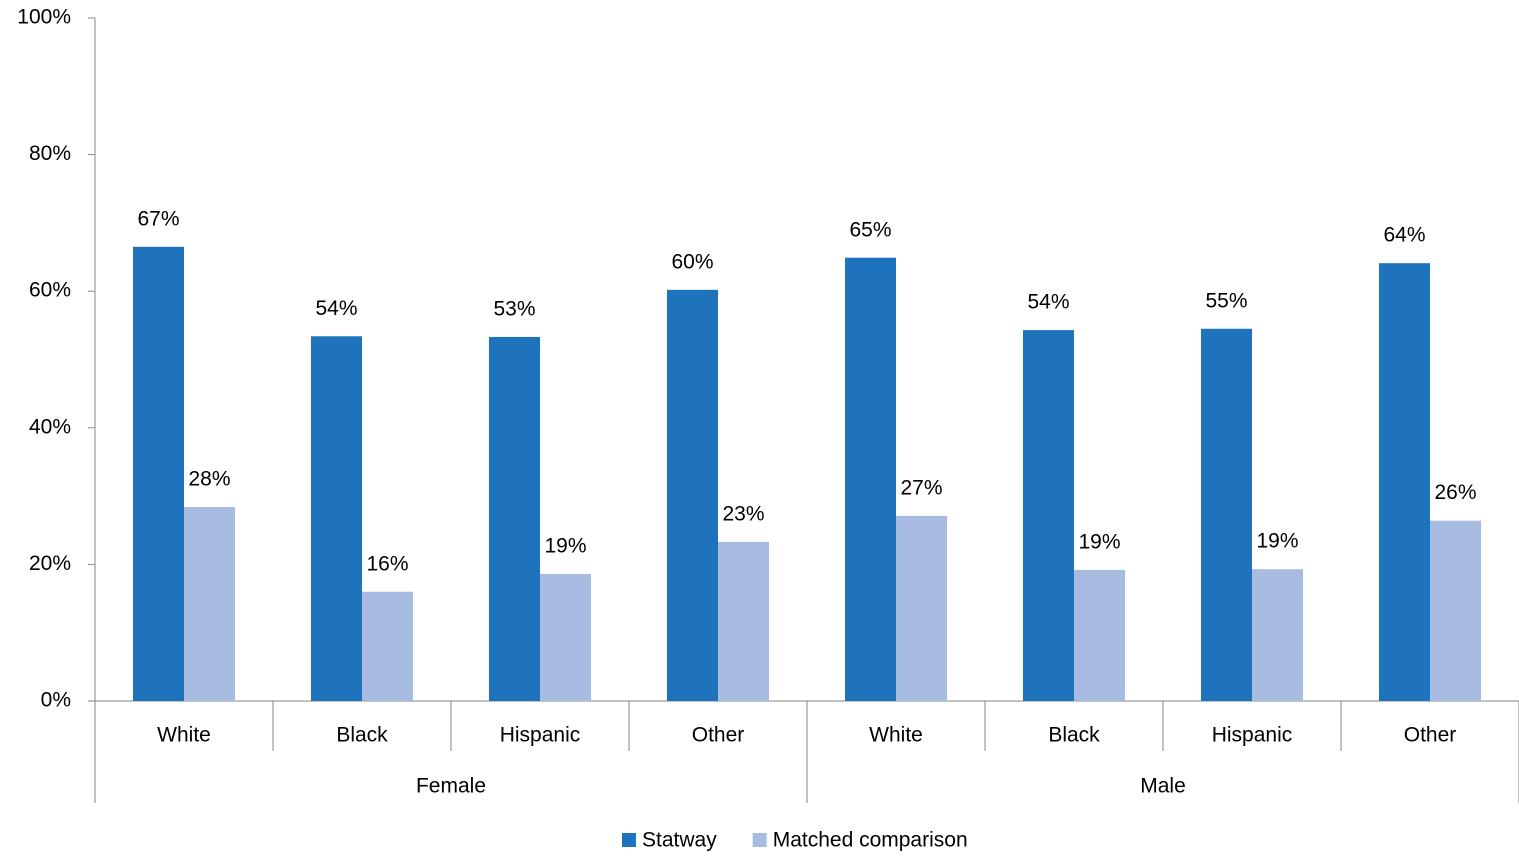 The width and height of the screenshot is (1519, 858). What do you see at coordinates (1404, 235) in the screenshot?
I see `data-label: 64%` at bounding box center [1404, 235].